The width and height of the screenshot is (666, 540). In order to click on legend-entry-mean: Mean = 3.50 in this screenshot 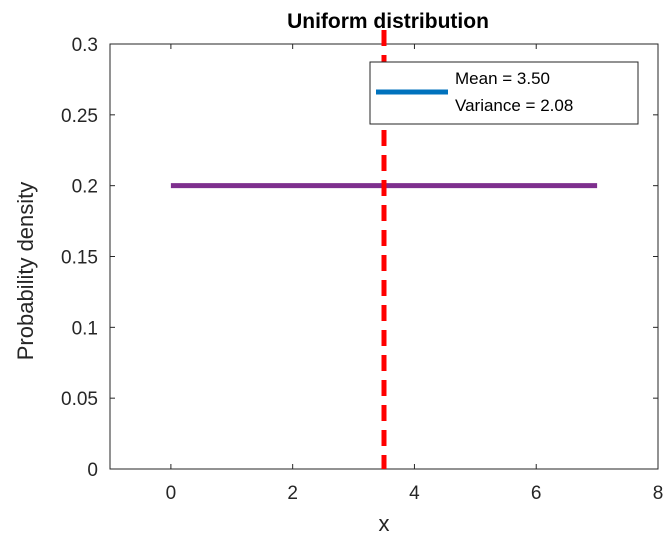, I will do `click(502, 78)`.